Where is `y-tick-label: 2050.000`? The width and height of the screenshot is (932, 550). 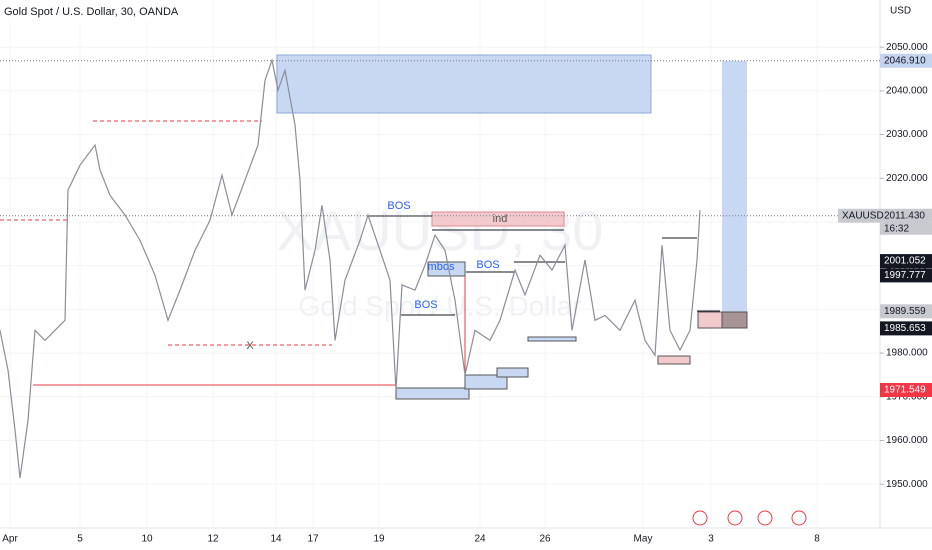
y-tick-label: 2050.000 is located at coordinates (907, 47).